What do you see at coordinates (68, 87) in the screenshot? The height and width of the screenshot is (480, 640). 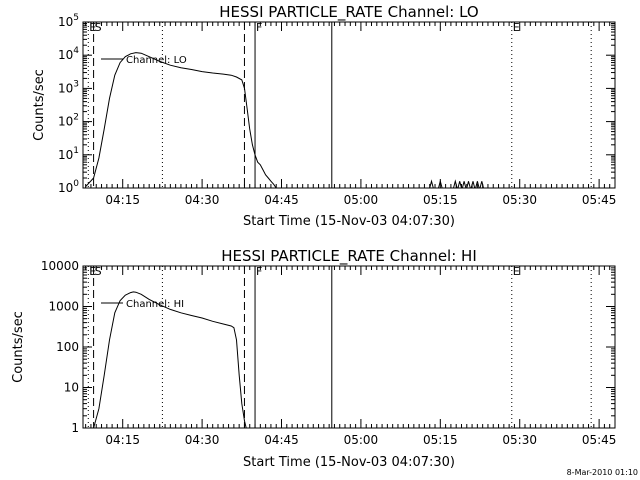 I see `y-tick-label: 10³` at bounding box center [68, 87].